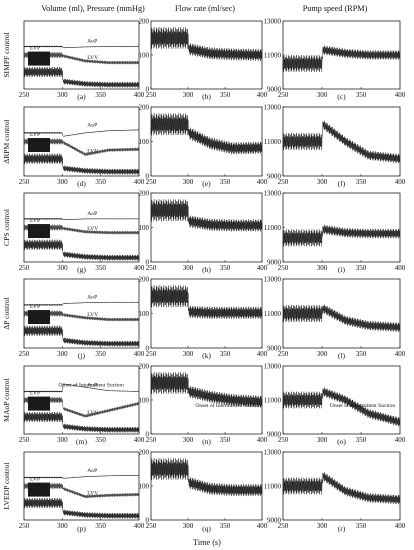 This screenshot has height=550, width=414. What do you see at coordinates (342, 269) in the screenshot?
I see `panel-label: (i)` at bounding box center [342, 269].